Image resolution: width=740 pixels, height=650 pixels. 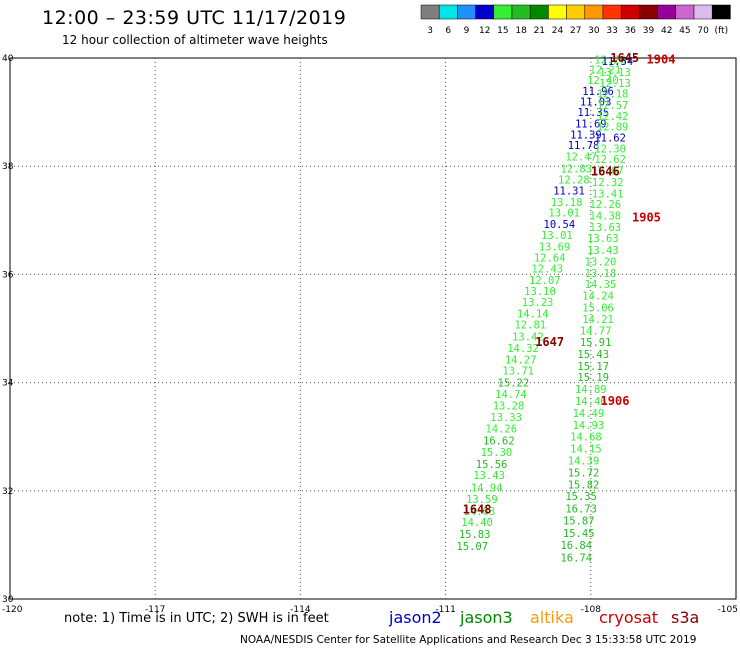 What do you see at coordinates (502, 31) in the screenshot?
I see `scale-label: 15` at bounding box center [502, 31].